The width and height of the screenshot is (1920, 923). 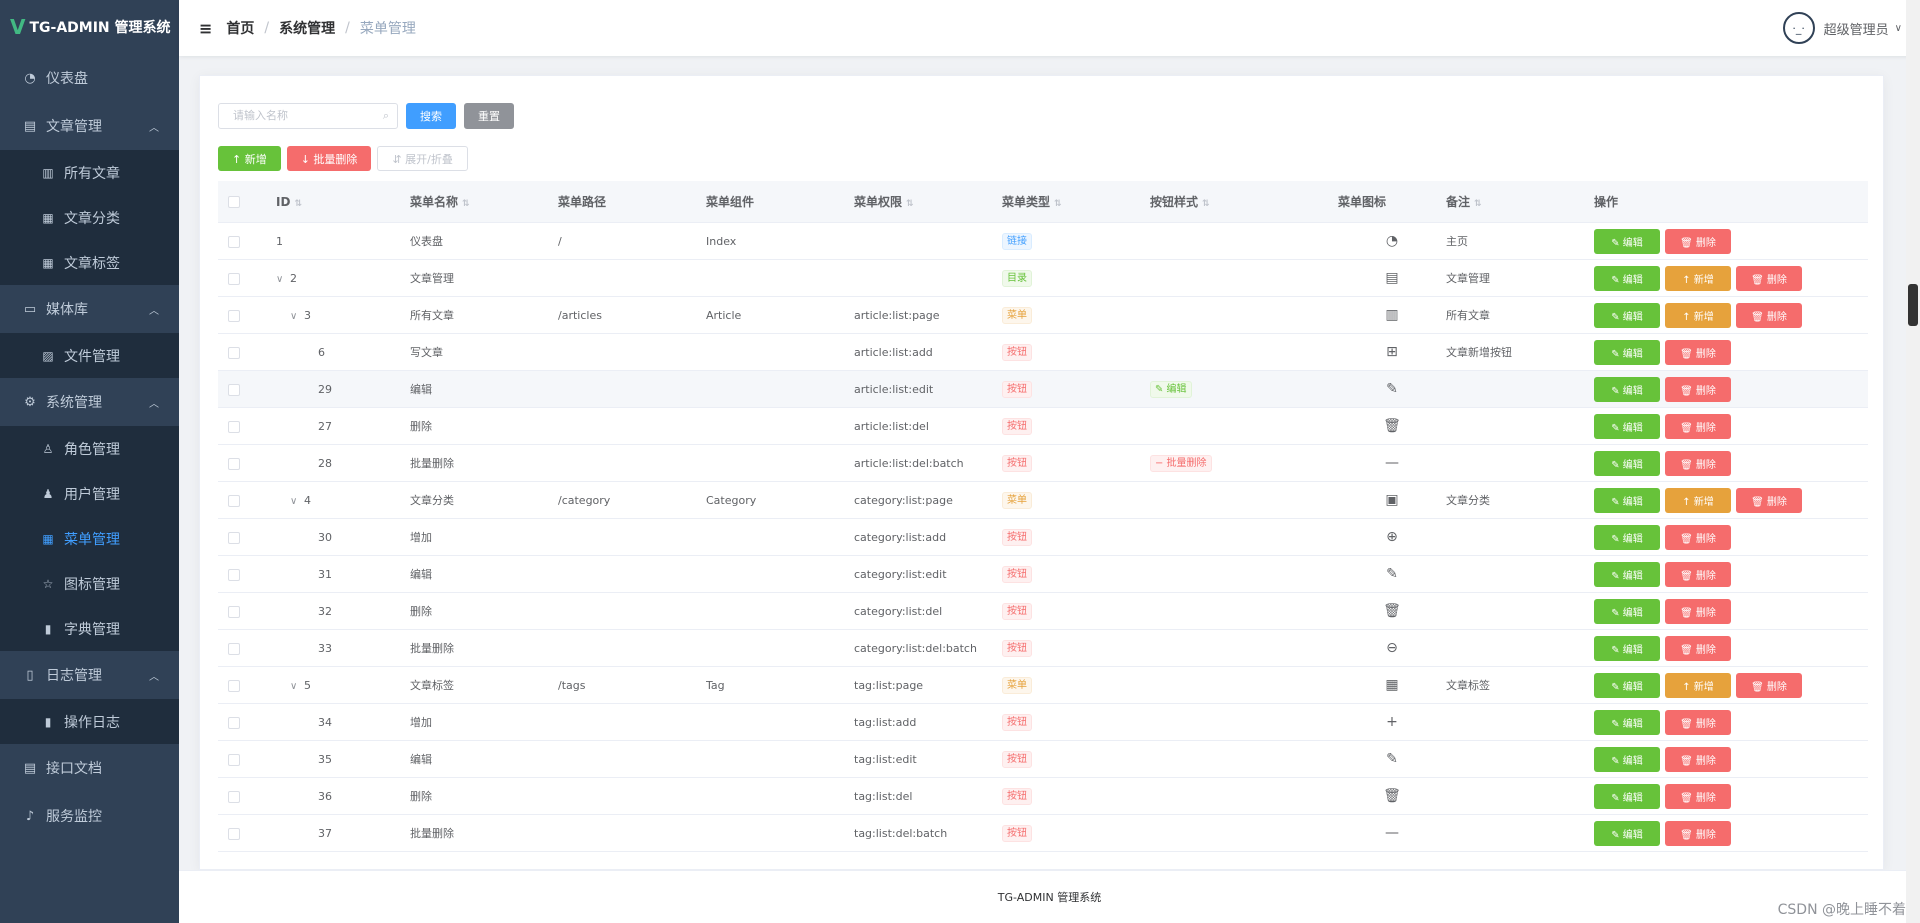 I want to click on select-all-checkbox, so click(x=238, y=202).